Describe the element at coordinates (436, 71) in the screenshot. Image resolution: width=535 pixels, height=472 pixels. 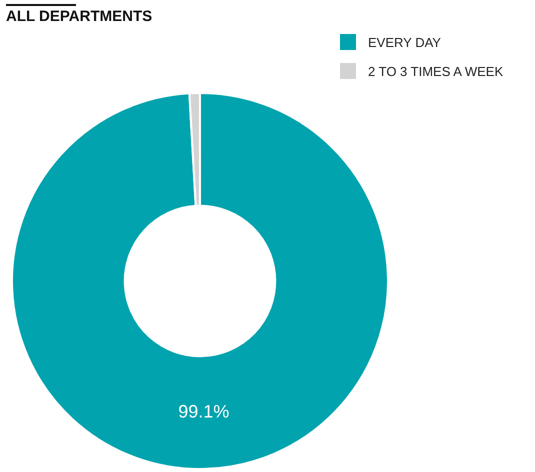
I see `legend-label: 2 TO 3 TIMES A WEEK` at that location.